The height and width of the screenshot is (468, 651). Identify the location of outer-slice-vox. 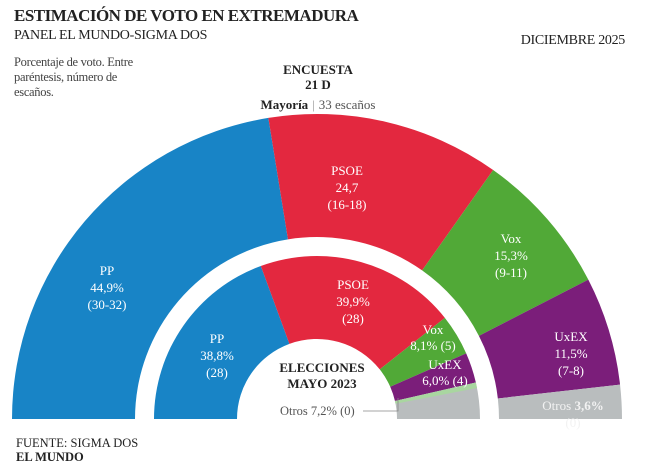
(505, 253).